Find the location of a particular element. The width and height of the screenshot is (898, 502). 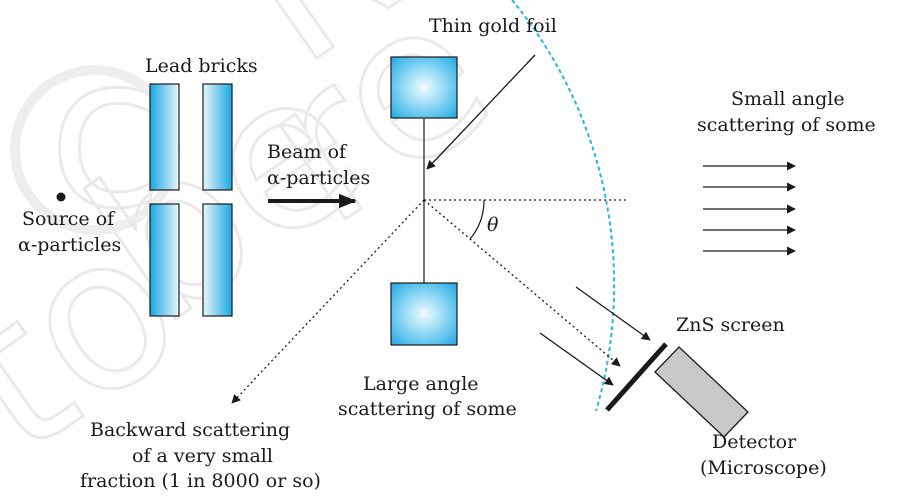

label-detector-line2: (Microscope) is located at coordinates (763, 468).